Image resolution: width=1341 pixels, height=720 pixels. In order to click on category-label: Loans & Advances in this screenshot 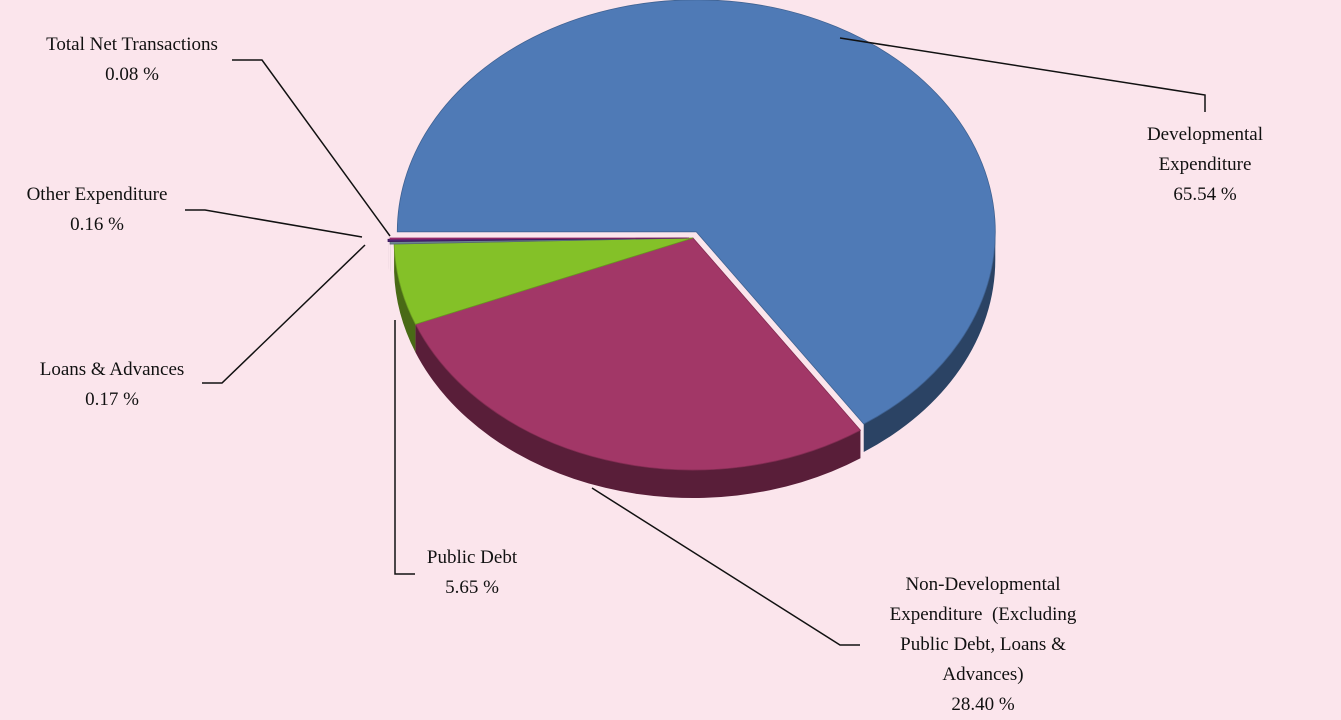, I will do `click(112, 370)`.